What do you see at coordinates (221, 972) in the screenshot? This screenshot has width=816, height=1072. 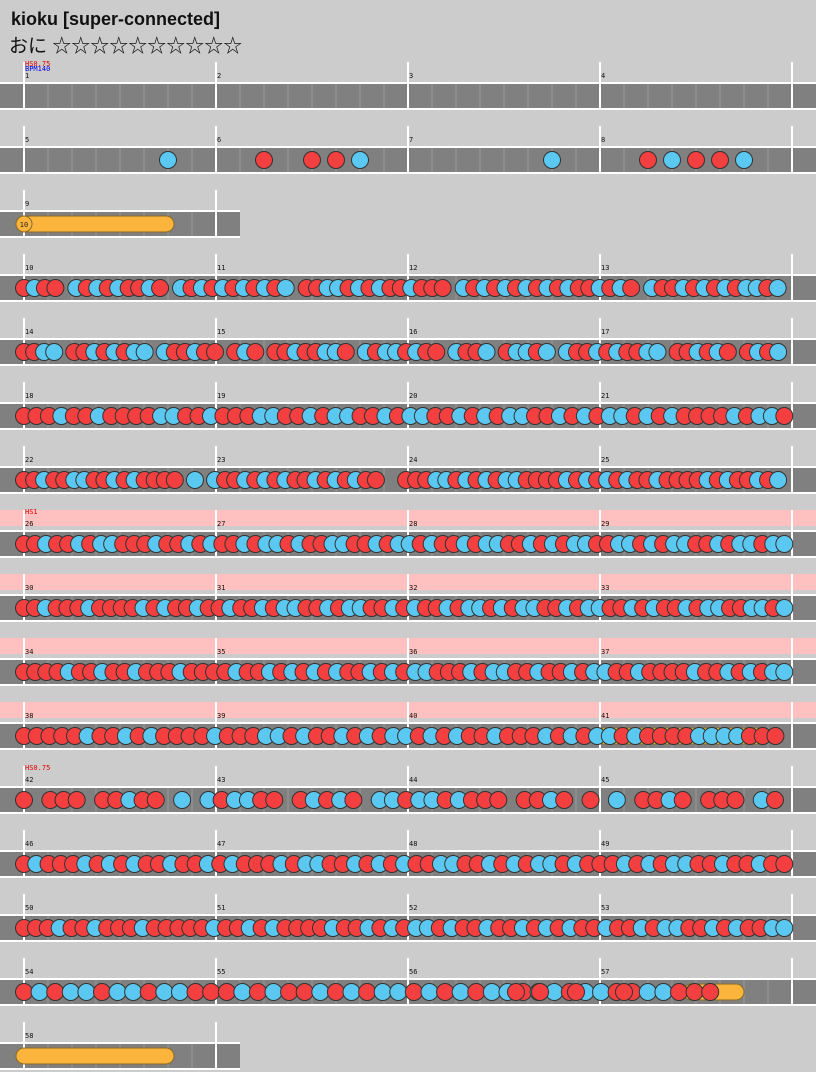 I see `measure-number: 55` at bounding box center [221, 972].